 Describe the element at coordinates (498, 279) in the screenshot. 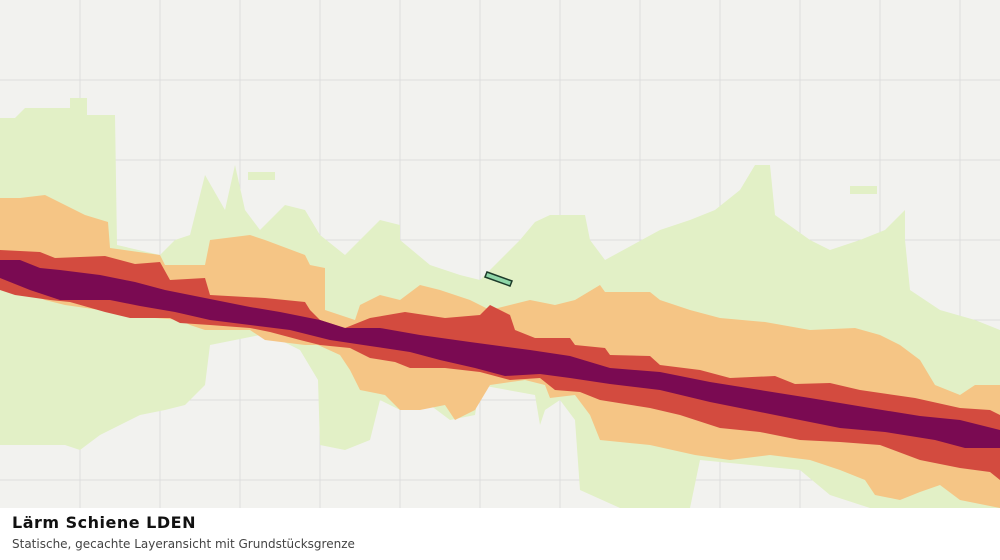

I see `parcel-boundary` at that location.